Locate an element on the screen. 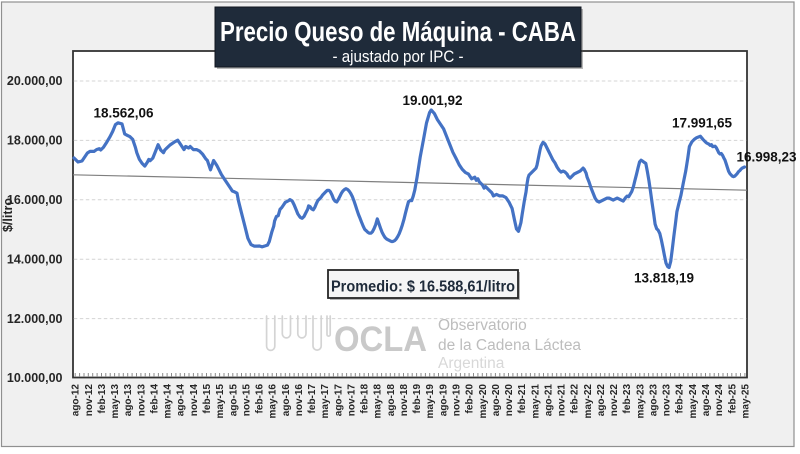  svg-text: 20.000,00 is located at coordinates (35, 81).